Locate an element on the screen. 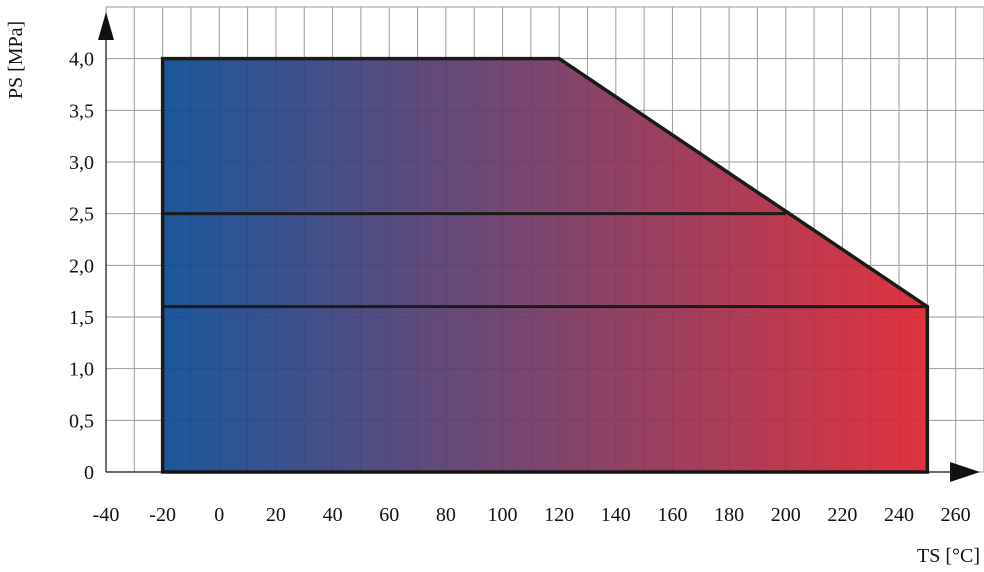 Image resolution: width=984 pixels, height=572 pixels. x-tick-label: 120 is located at coordinates (559, 515).